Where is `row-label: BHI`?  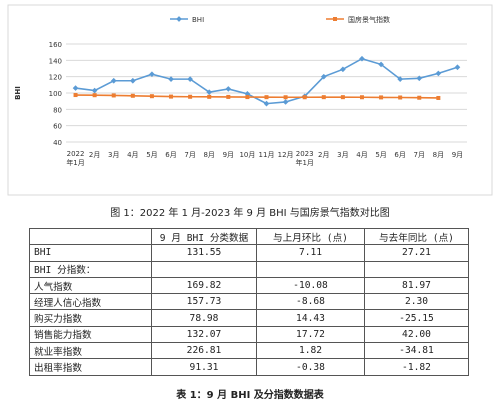 row-label: BHI is located at coordinates (90, 253).